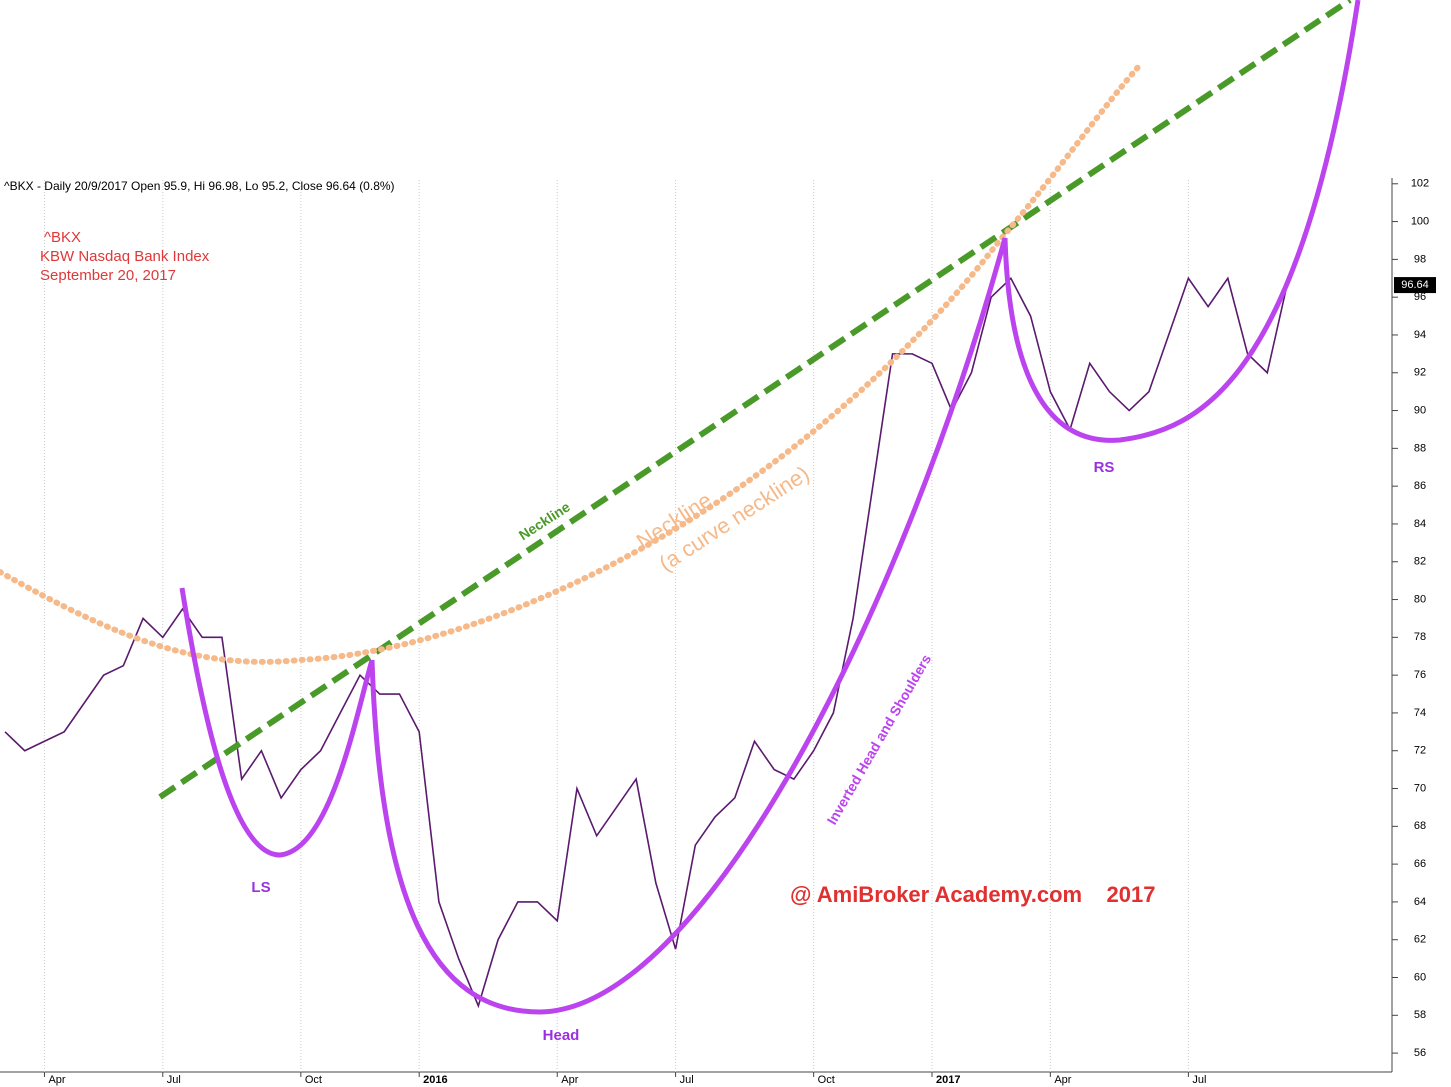  Describe the element at coordinates (1420, 184) in the screenshot. I see `y-tick-label: 102` at that location.